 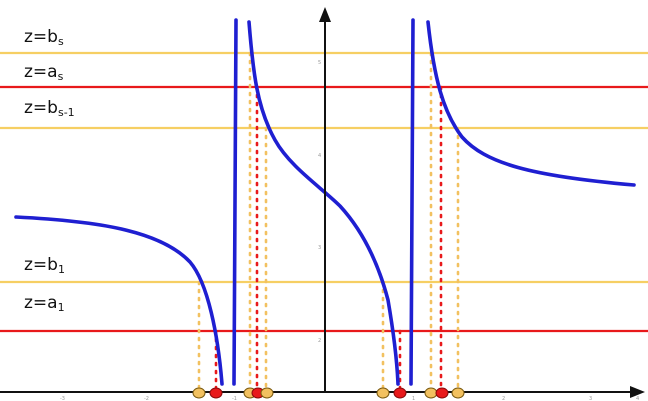 What do you see at coordinates (146, 398) in the screenshot?
I see `x-tick-label: -2` at bounding box center [146, 398].